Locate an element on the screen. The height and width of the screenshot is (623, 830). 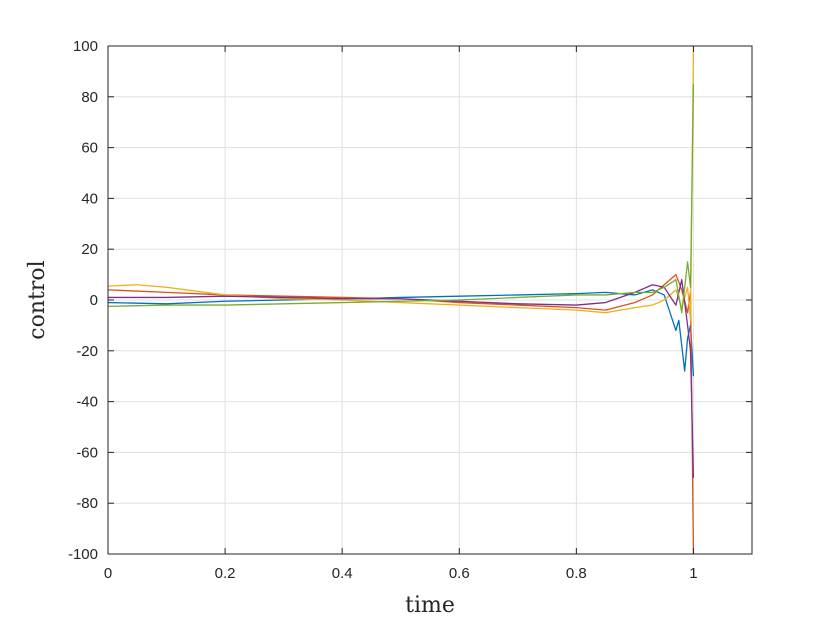
x-tick-label: 0.6 is located at coordinates (459, 573).